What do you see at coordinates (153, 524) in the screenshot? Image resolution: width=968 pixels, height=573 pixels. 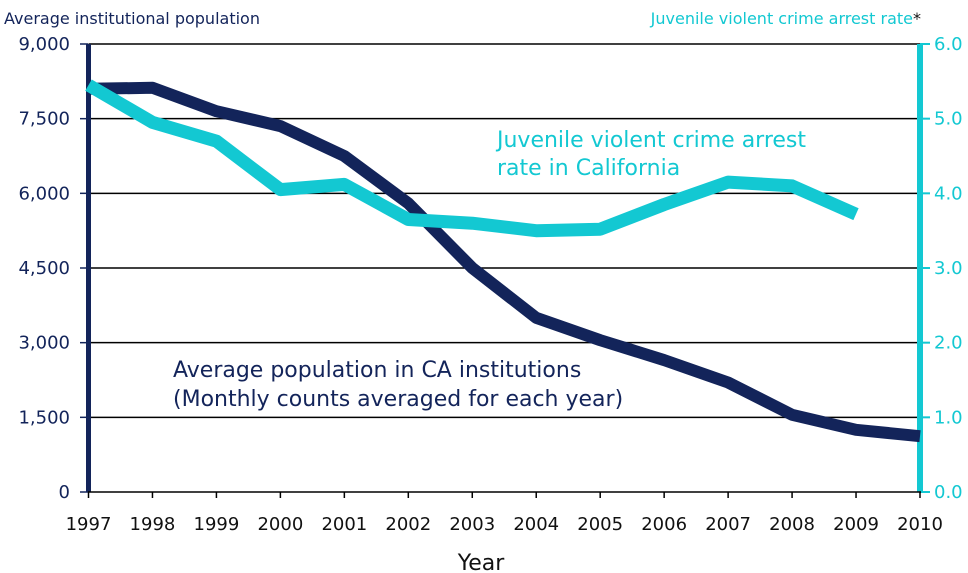 I see `x-tick-label: 1998` at bounding box center [153, 524].